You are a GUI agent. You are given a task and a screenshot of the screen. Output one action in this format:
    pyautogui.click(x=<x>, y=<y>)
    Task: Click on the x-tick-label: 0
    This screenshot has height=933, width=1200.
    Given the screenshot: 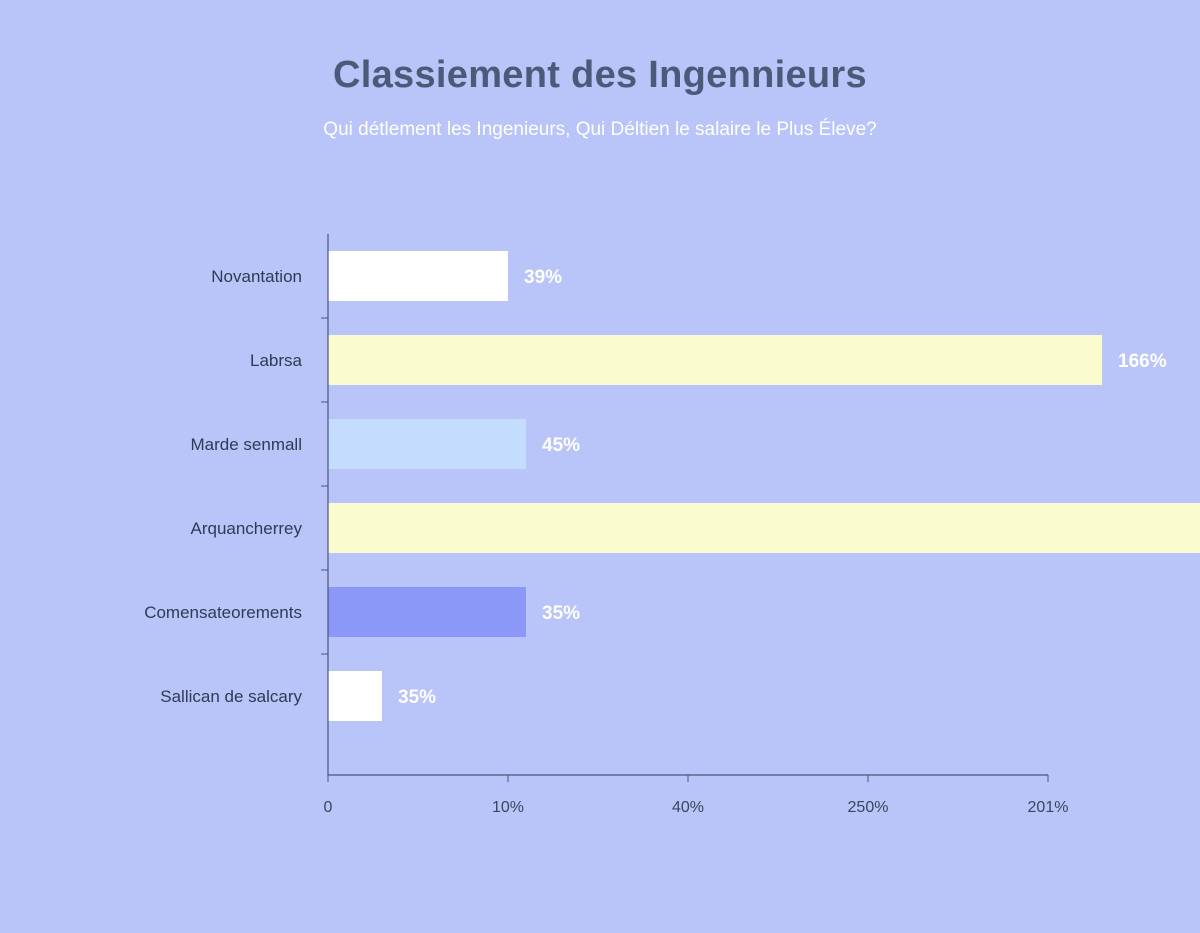 What is the action you would take?
    pyautogui.click(x=328, y=807)
    